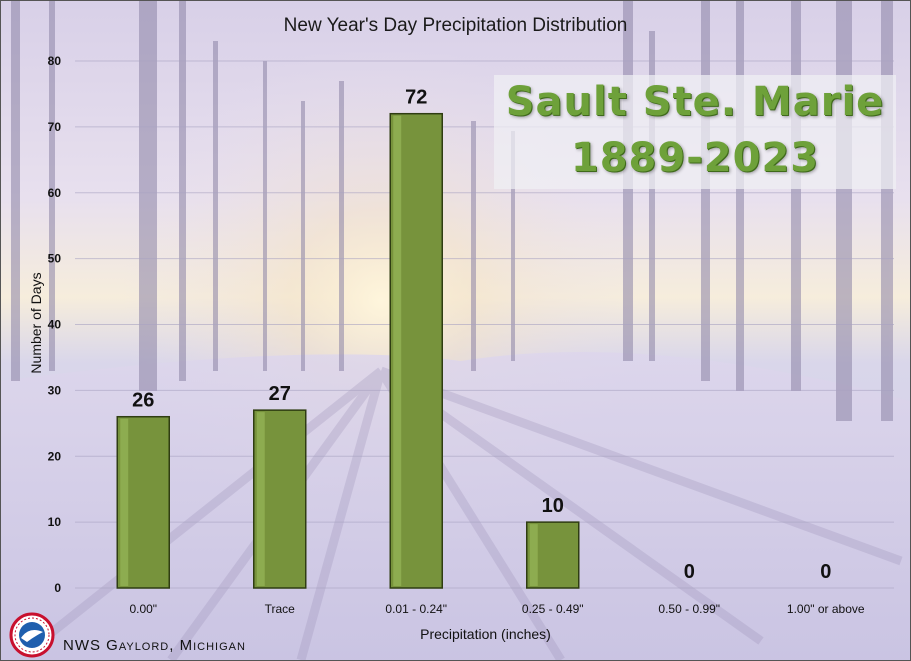  Describe the element at coordinates (695, 102) in the screenshot. I see `location-name: Sault Ste. Marie` at that location.